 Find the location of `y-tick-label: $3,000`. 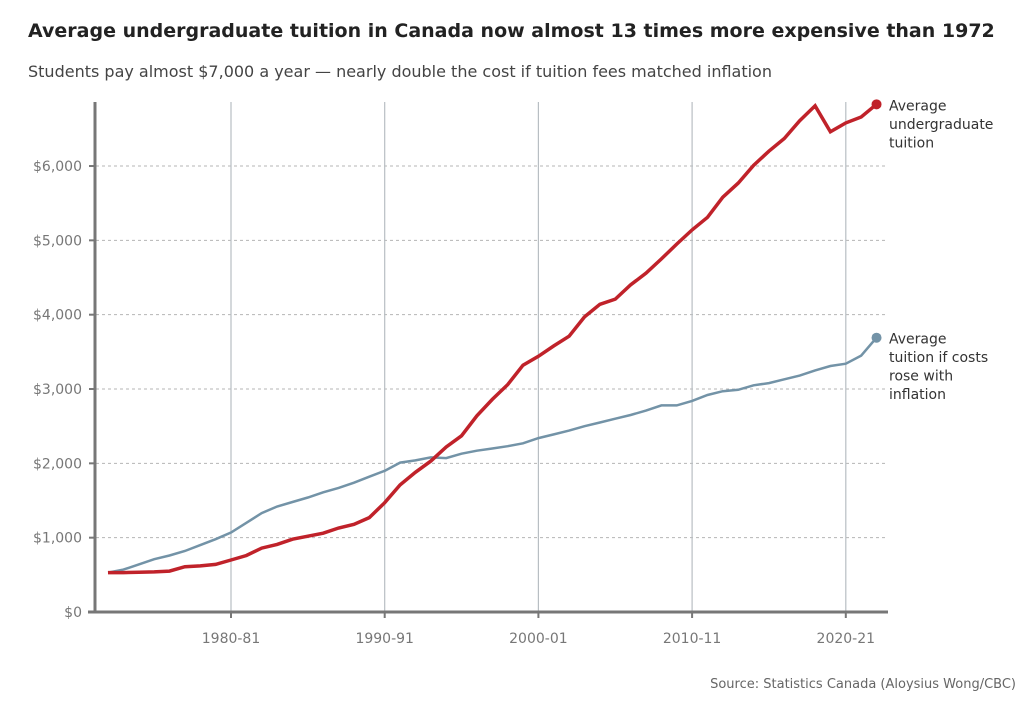

y-tick-label: $3,000 is located at coordinates (57, 390).